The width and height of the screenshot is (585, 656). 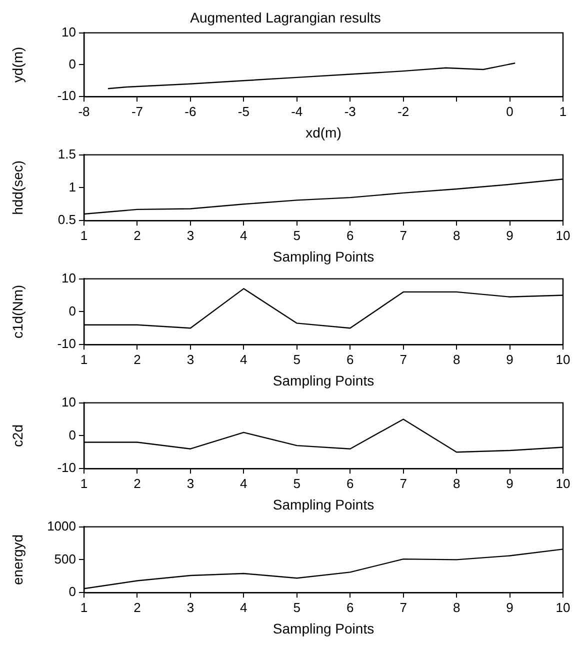 What do you see at coordinates (324, 132) in the screenshot?
I see `x-axis-title: xd(m)` at bounding box center [324, 132].